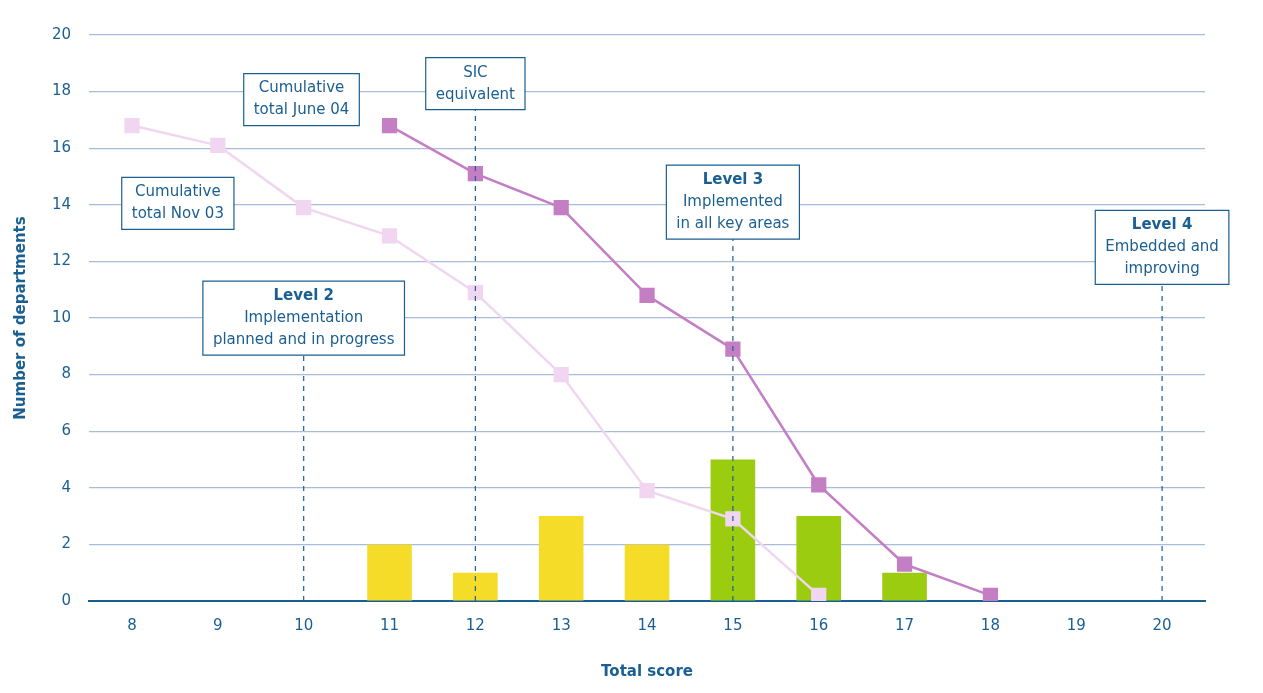 The image size is (1263, 693). What do you see at coordinates (561, 624) in the screenshot?
I see `x-tick-label: 13` at bounding box center [561, 624].